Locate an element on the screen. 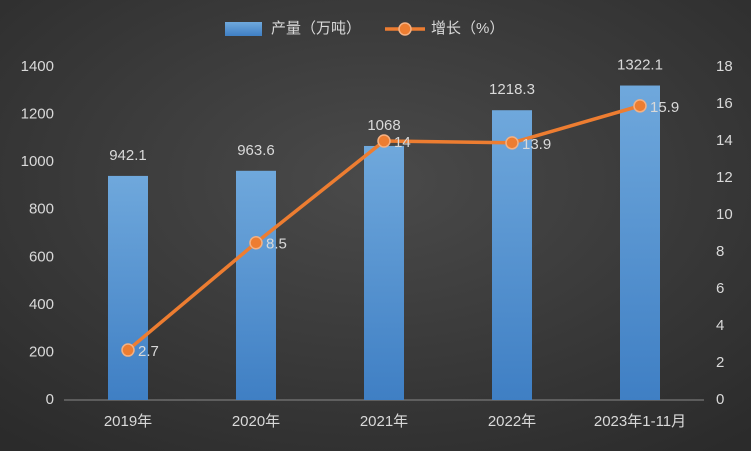  bar-value-label: 1322.1 is located at coordinates (640, 64).